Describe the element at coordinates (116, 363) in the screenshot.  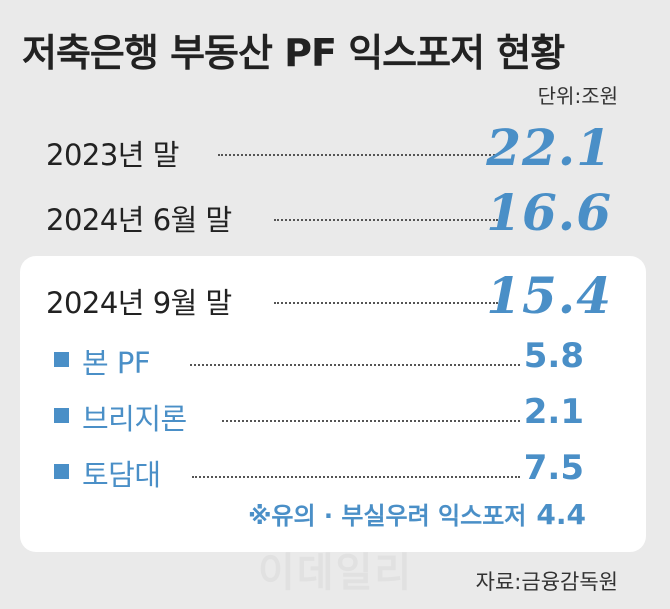
I see `breakdown-label: 본 PF` at that location.